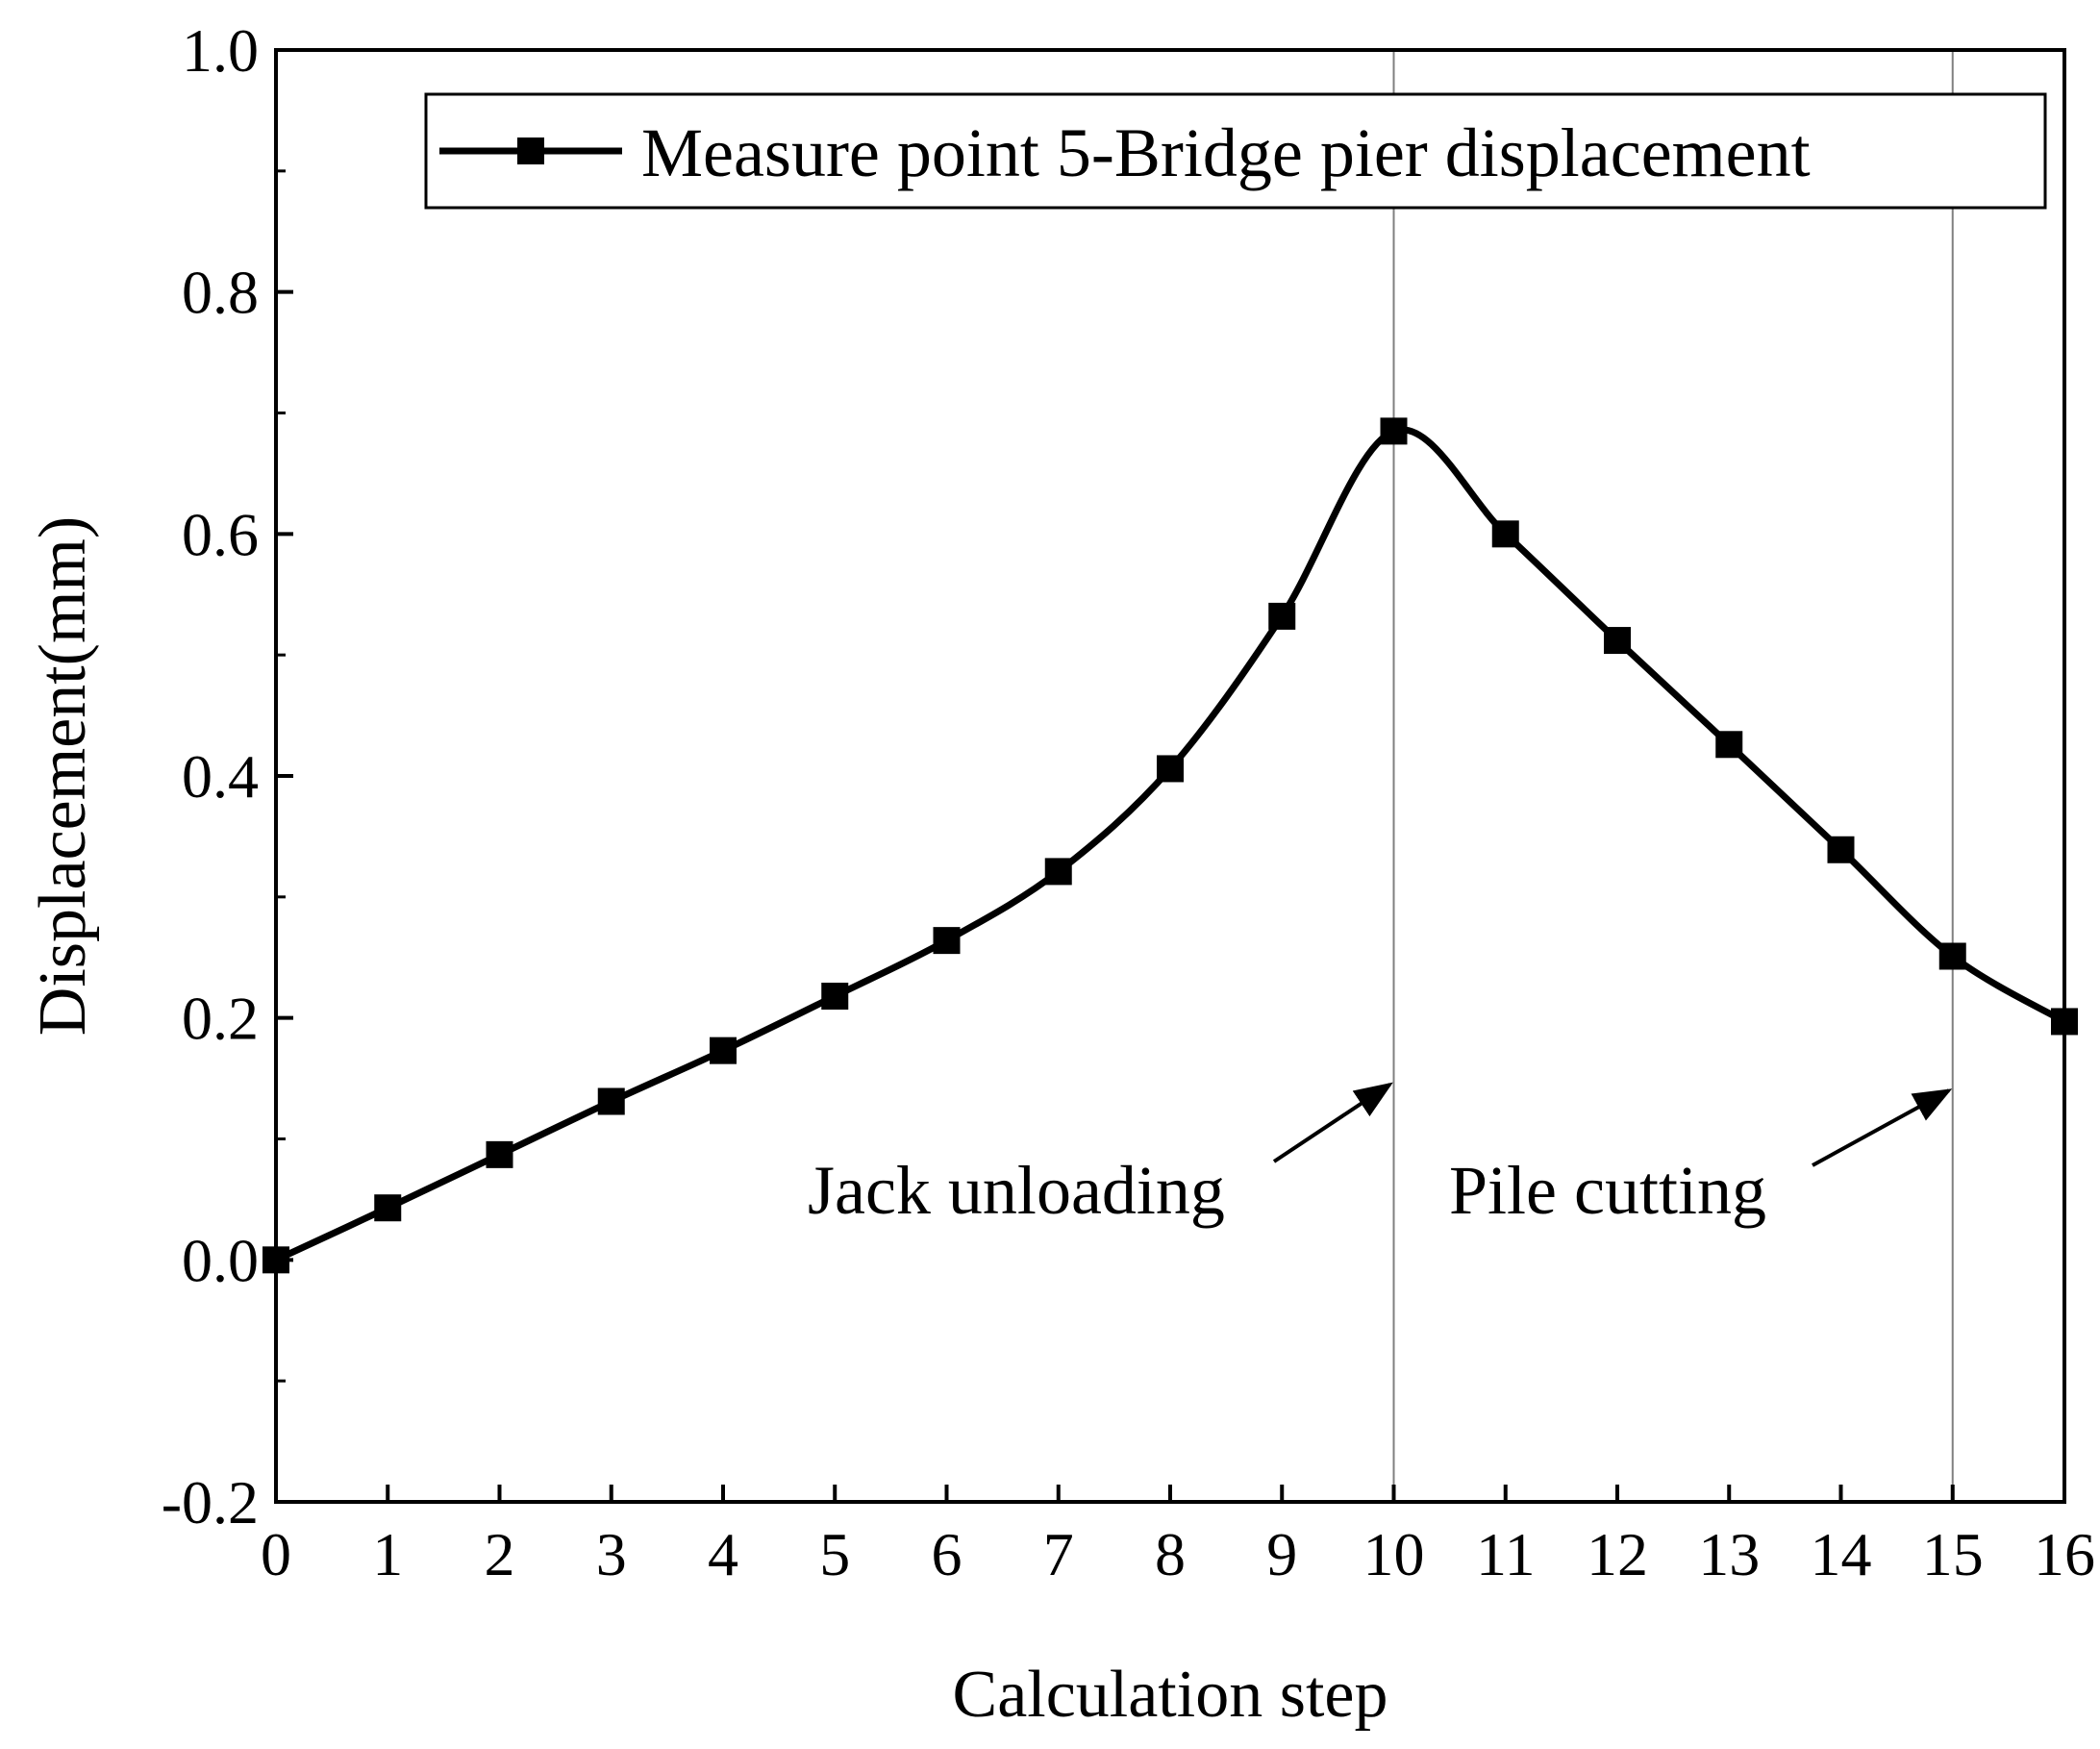 The image size is (2100, 1749). Describe the element at coordinates (1017, 1191) in the screenshot. I see `annotation-jack-unloading: Jack unloading` at that location.